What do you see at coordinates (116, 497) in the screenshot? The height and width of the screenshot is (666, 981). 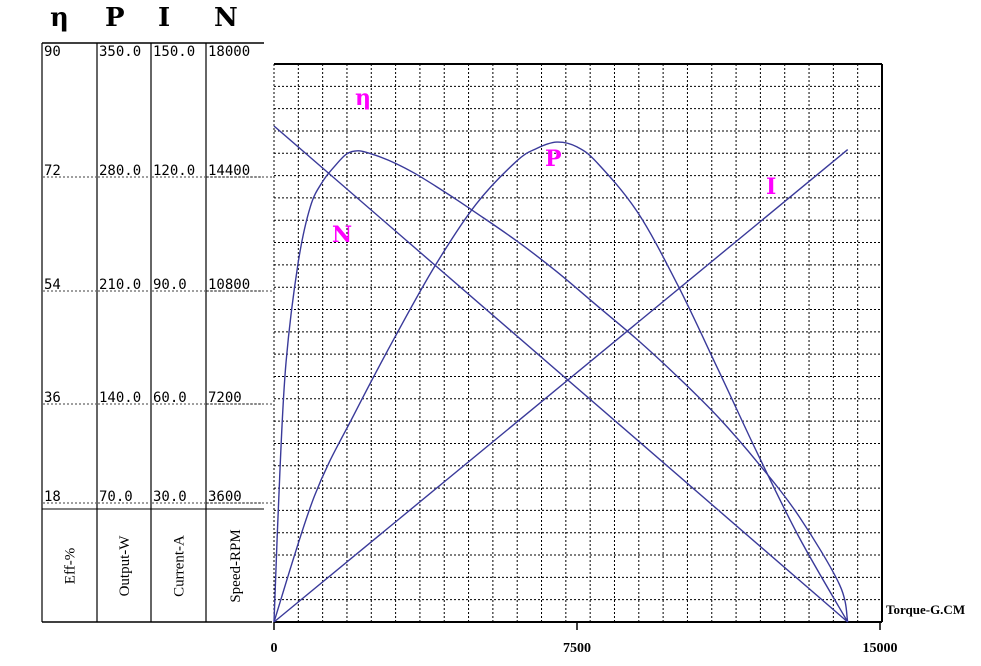 I see `axis-tick-label: 70.0` at bounding box center [116, 497].